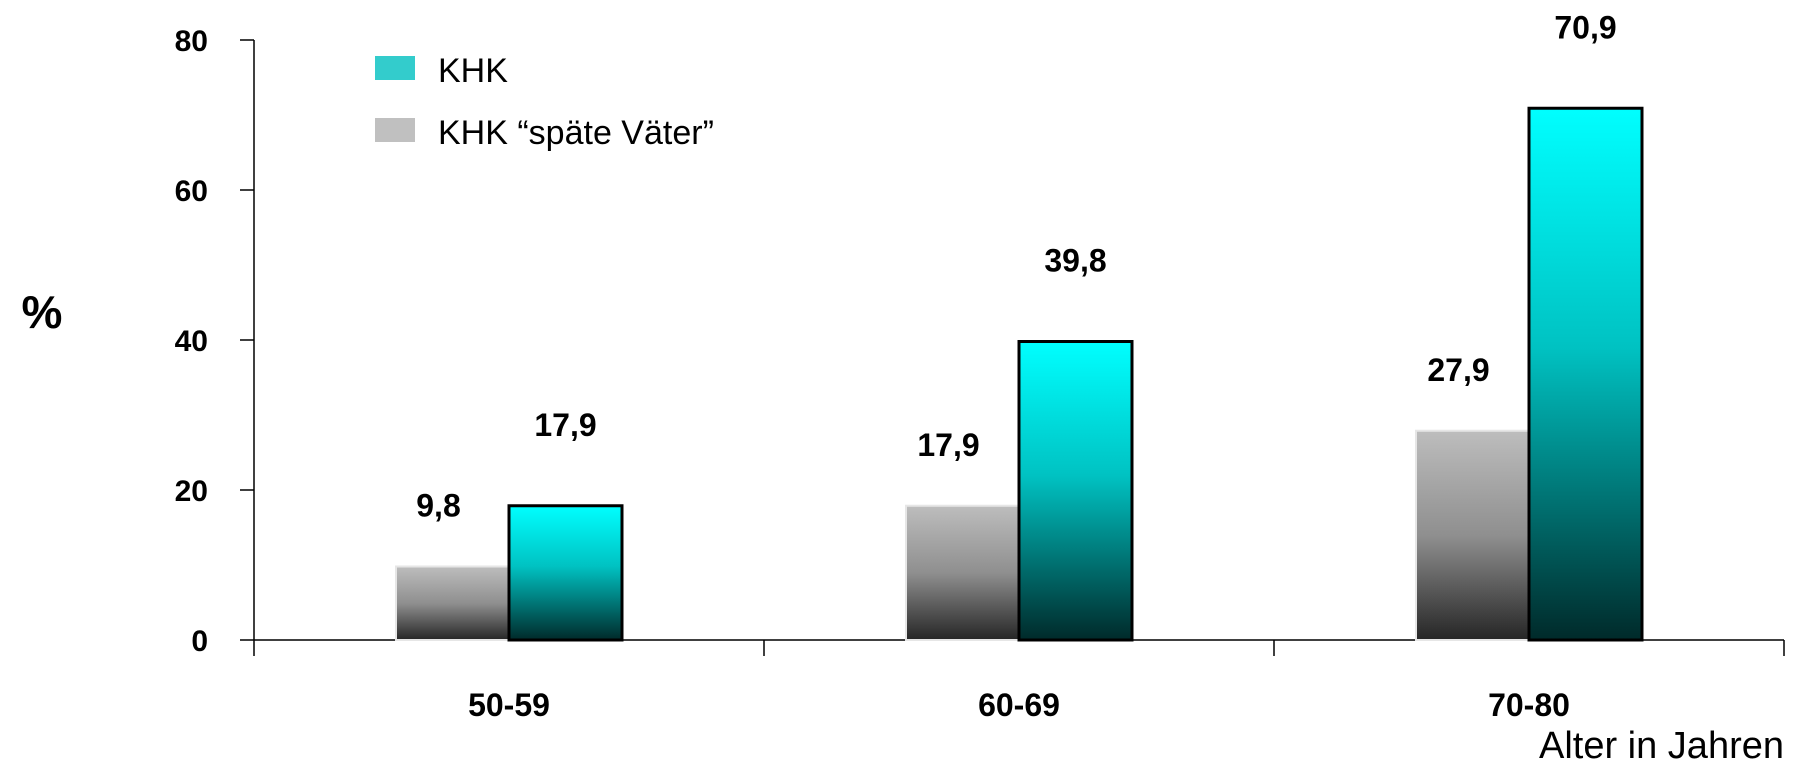  Describe the element at coordinates (1019, 681) in the screenshot. I see `x-ticks: 50-59 60-69 70-80` at that location.